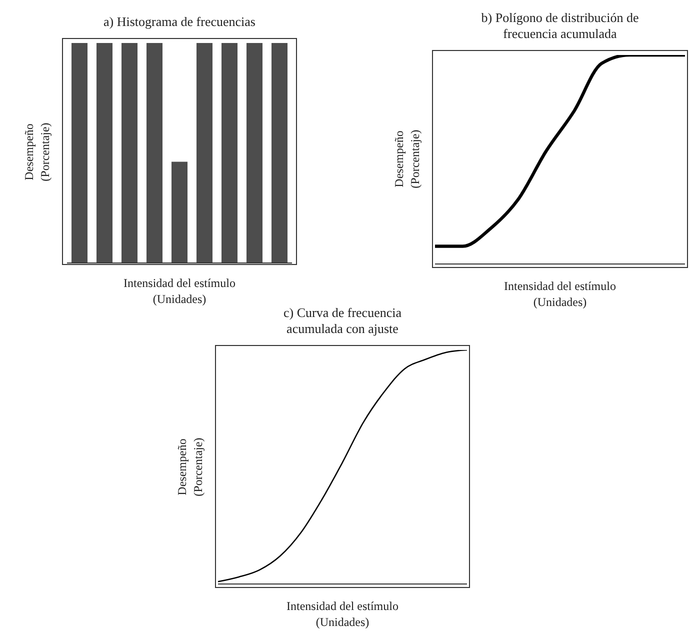 The width and height of the screenshot is (690, 636). What do you see at coordinates (560, 26) in the screenshot?
I see `chart-title: b) Polígono de distribución de frecuencia acumulada` at bounding box center [560, 26].